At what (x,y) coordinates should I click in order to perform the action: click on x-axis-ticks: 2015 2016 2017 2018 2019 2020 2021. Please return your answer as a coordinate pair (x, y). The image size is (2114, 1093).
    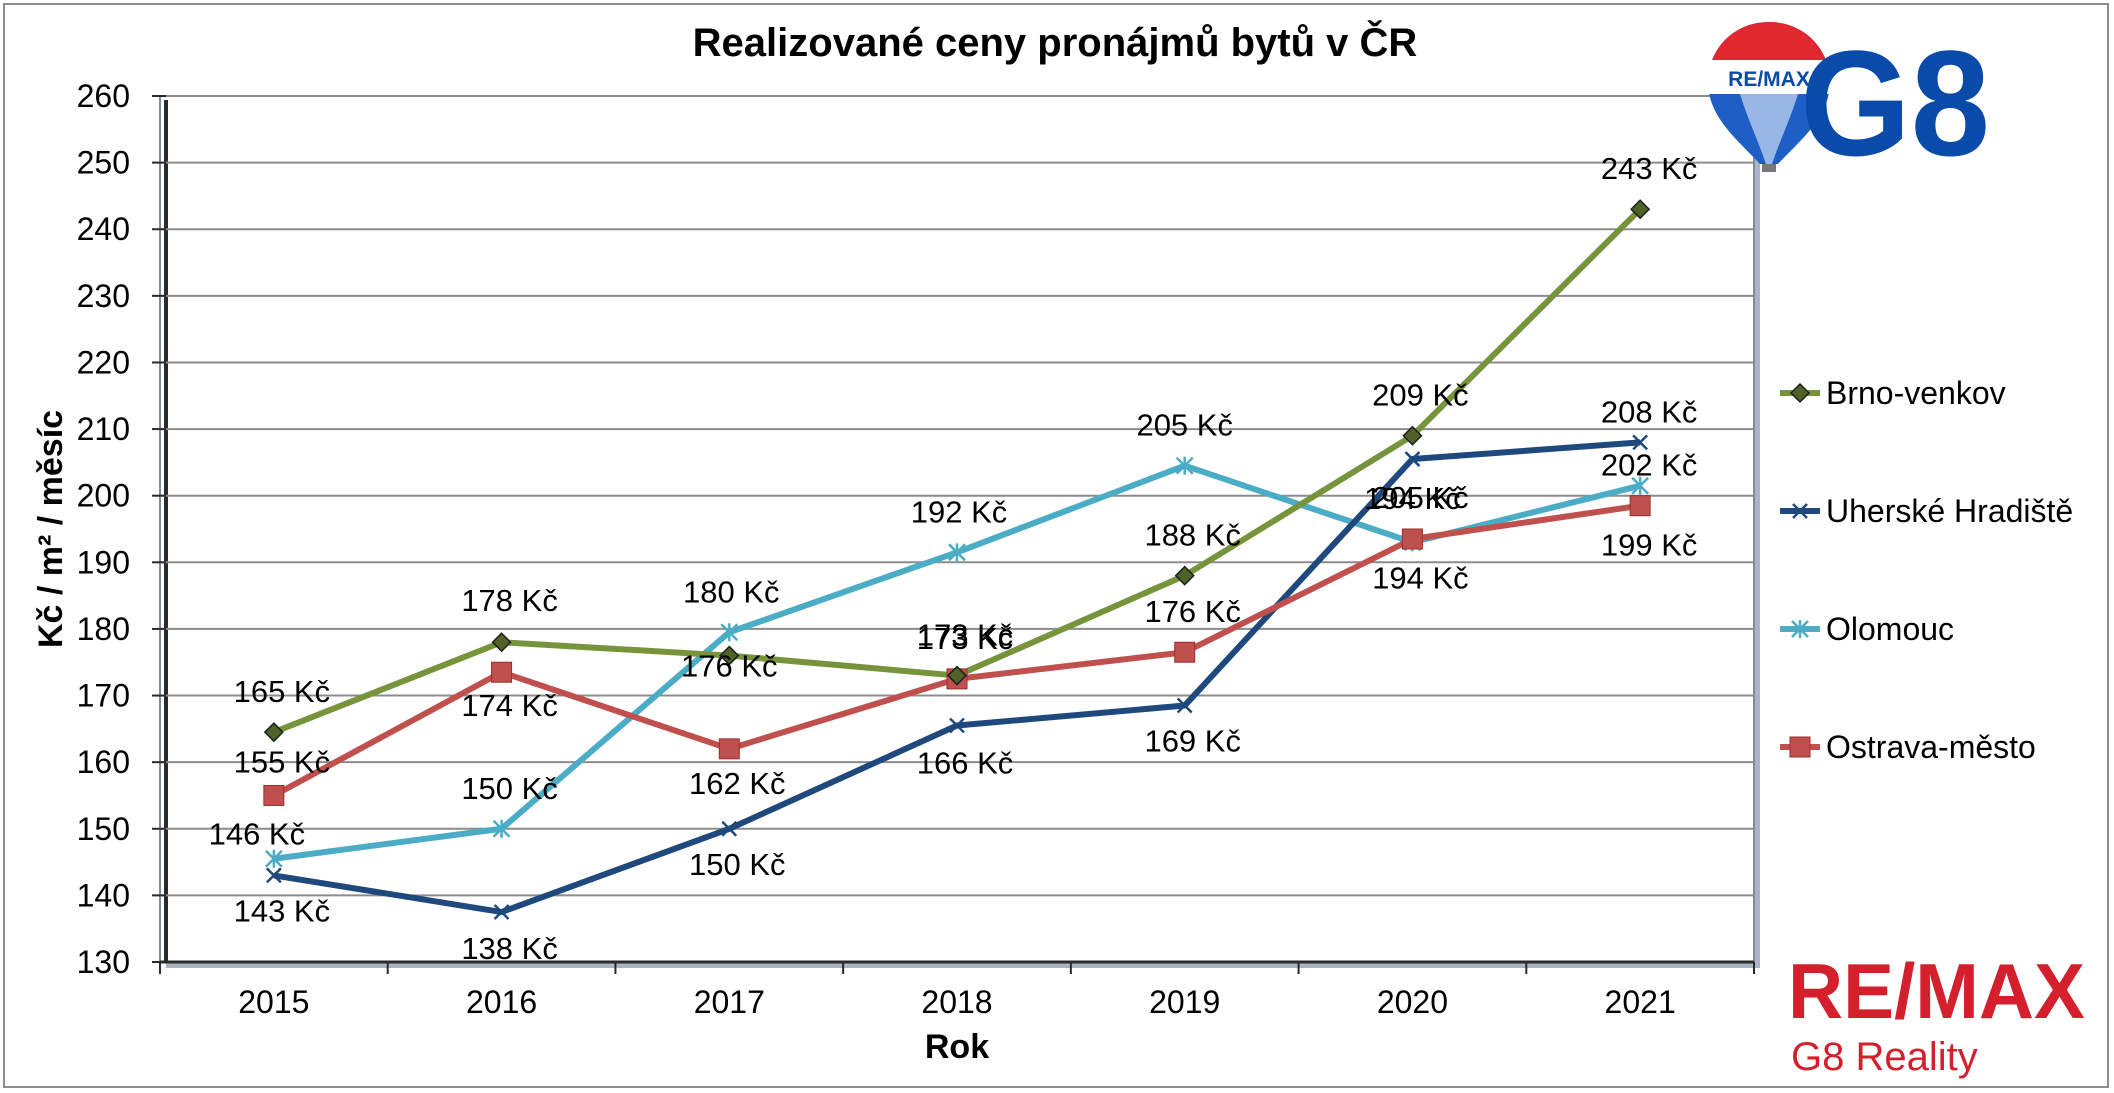
    Looking at the image, I should click on (957, 990).